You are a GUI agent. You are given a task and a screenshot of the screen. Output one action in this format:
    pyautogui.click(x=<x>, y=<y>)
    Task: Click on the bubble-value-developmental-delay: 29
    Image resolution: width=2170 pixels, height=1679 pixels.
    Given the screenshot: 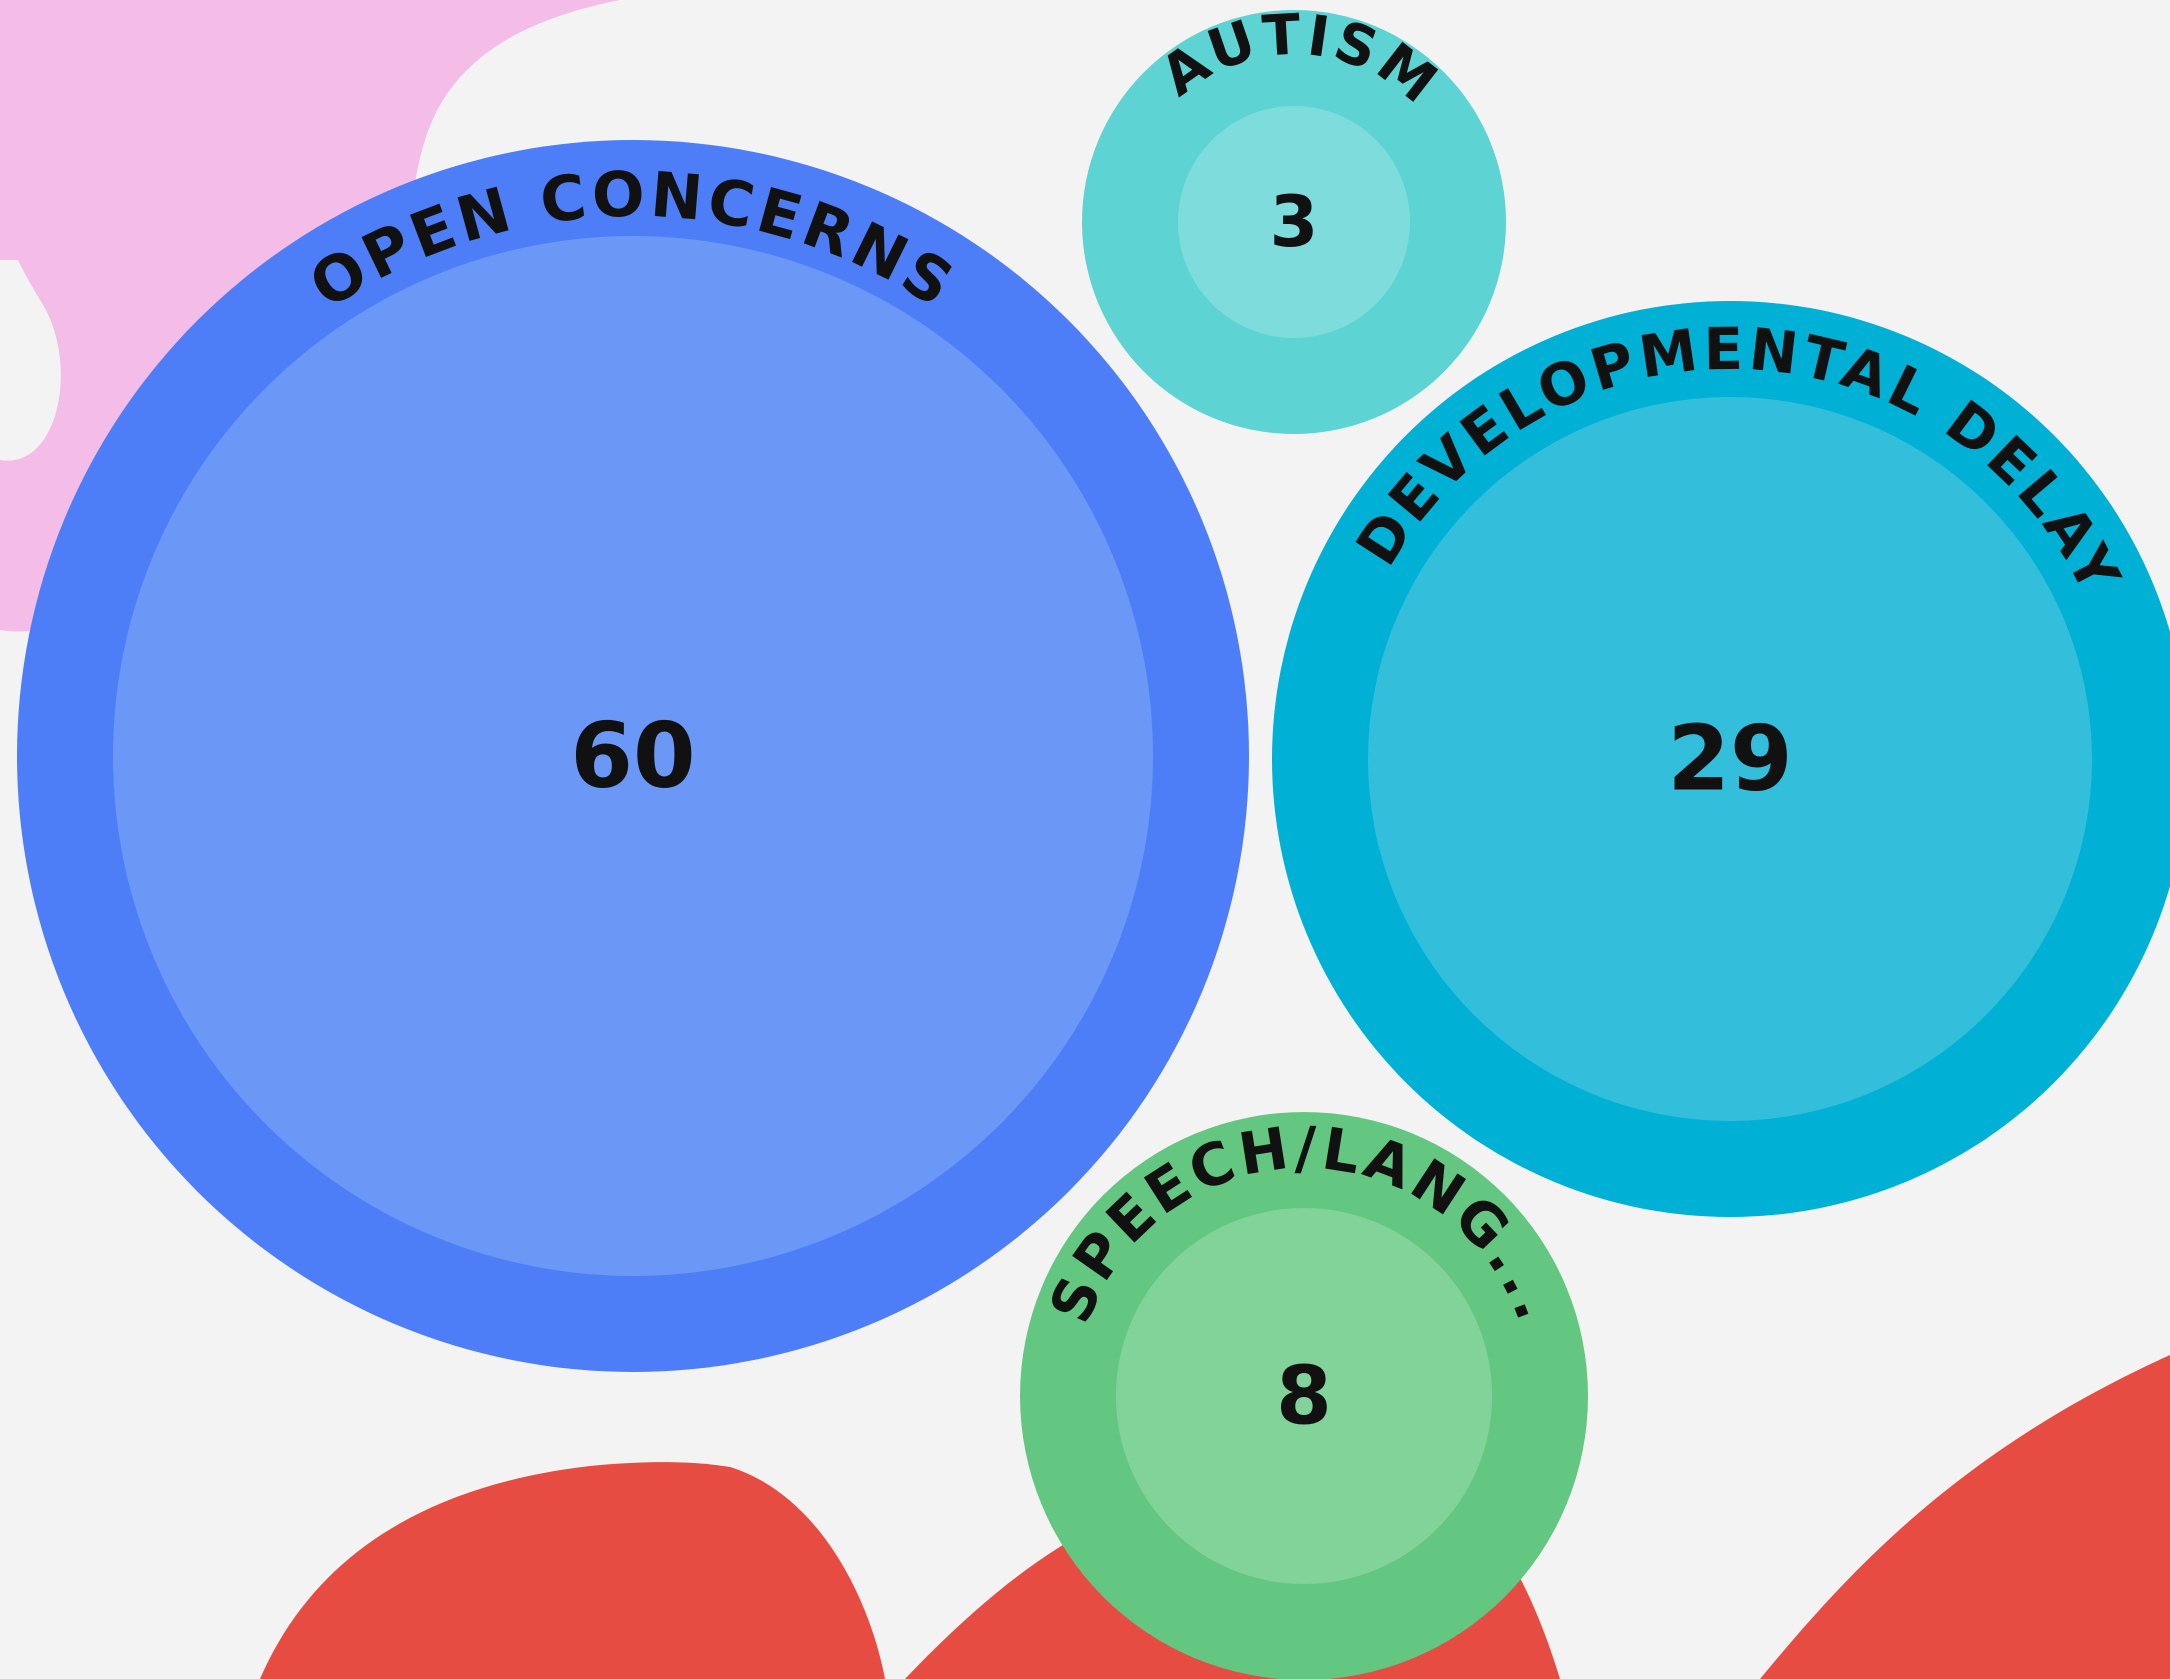 What is the action you would take?
    pyautogui.click(x=1729, y=759)
    